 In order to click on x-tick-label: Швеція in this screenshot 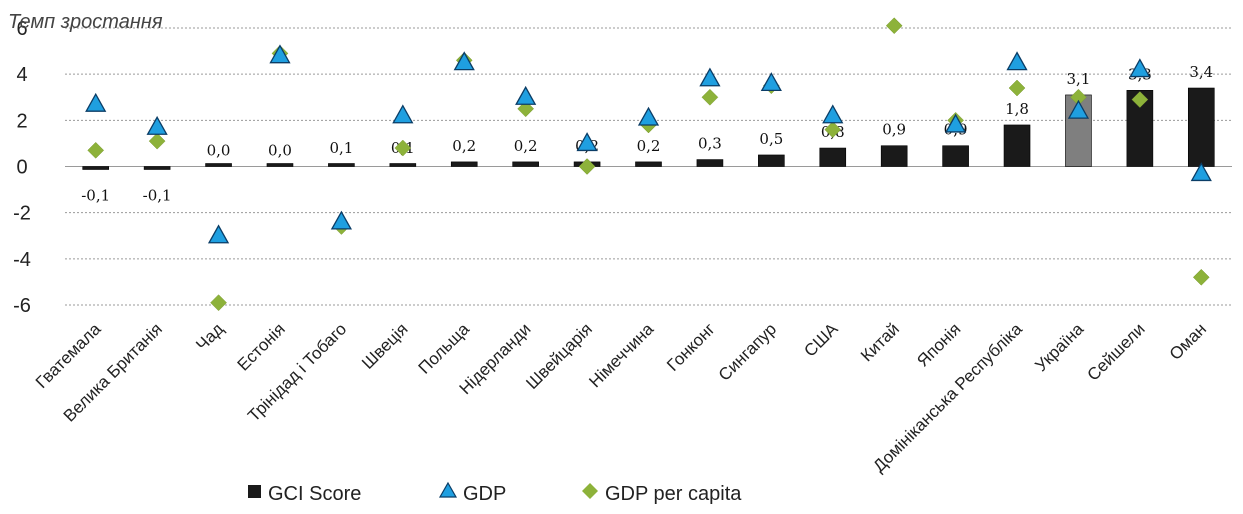, I will do `click(384, 345)`.